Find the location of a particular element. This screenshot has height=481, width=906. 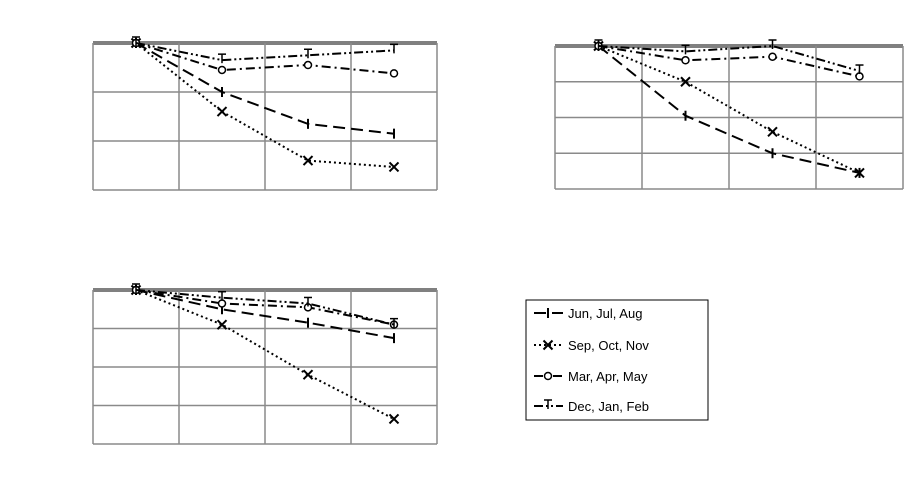

legend-label-son: Sep, Oct, Nov is located at coordinates (608, 345).